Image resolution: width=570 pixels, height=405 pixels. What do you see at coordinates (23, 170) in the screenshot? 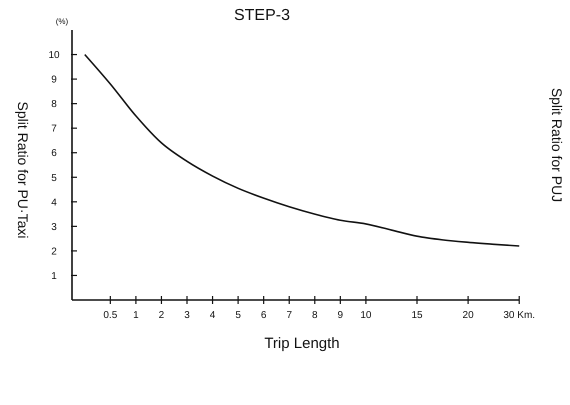
I see `y-axis-title: Split Ratio for PU·Taxi` at bounding box center [23, 170].